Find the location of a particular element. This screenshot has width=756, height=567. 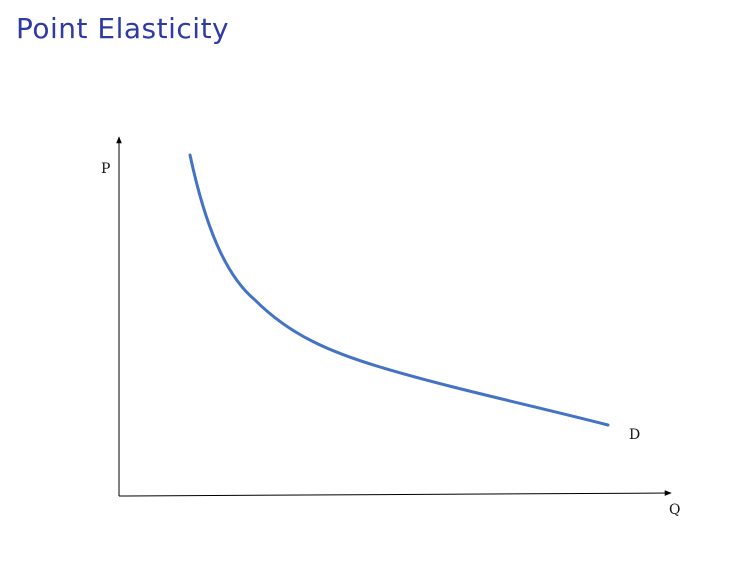

demand-curve-label: D is located at coordinates (634, 435).